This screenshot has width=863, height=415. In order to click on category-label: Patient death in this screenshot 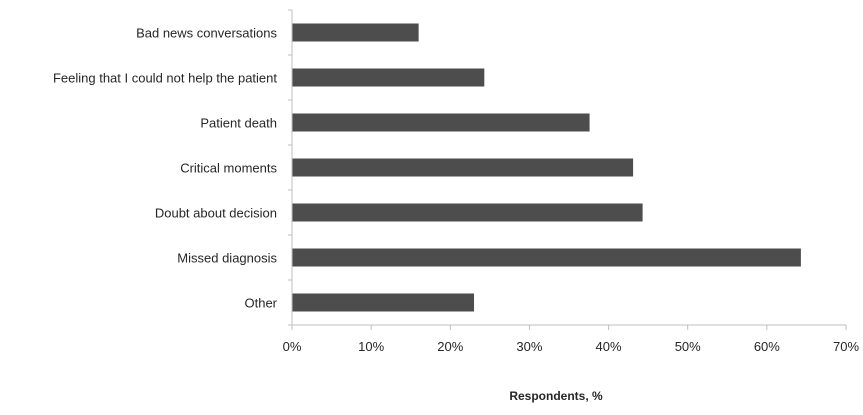, I will do `click(238, 123)`.